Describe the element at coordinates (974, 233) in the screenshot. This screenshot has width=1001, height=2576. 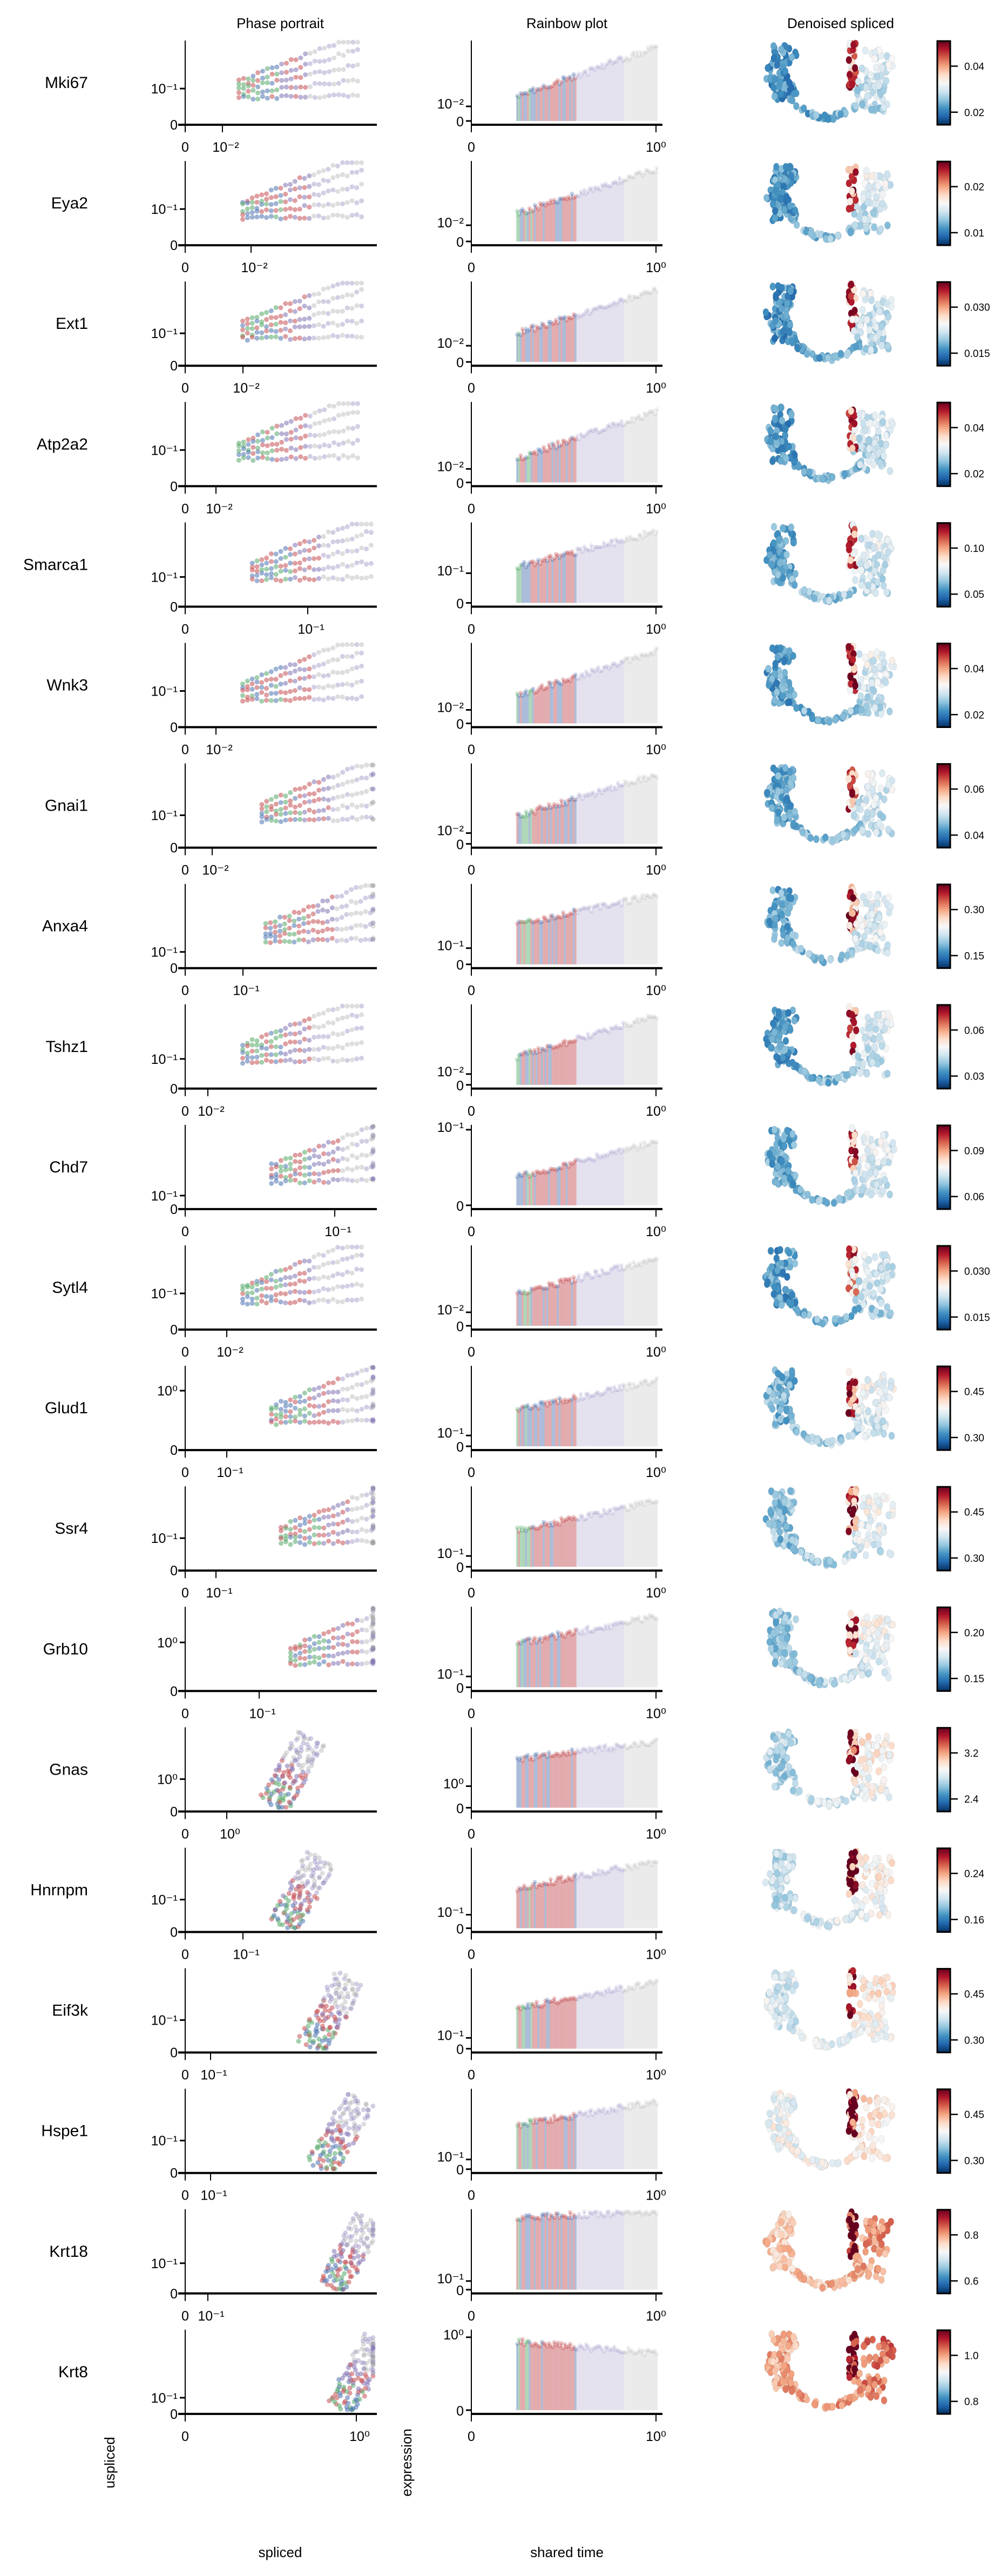
I see `colorbar-tick-label: 0.01` at that location.